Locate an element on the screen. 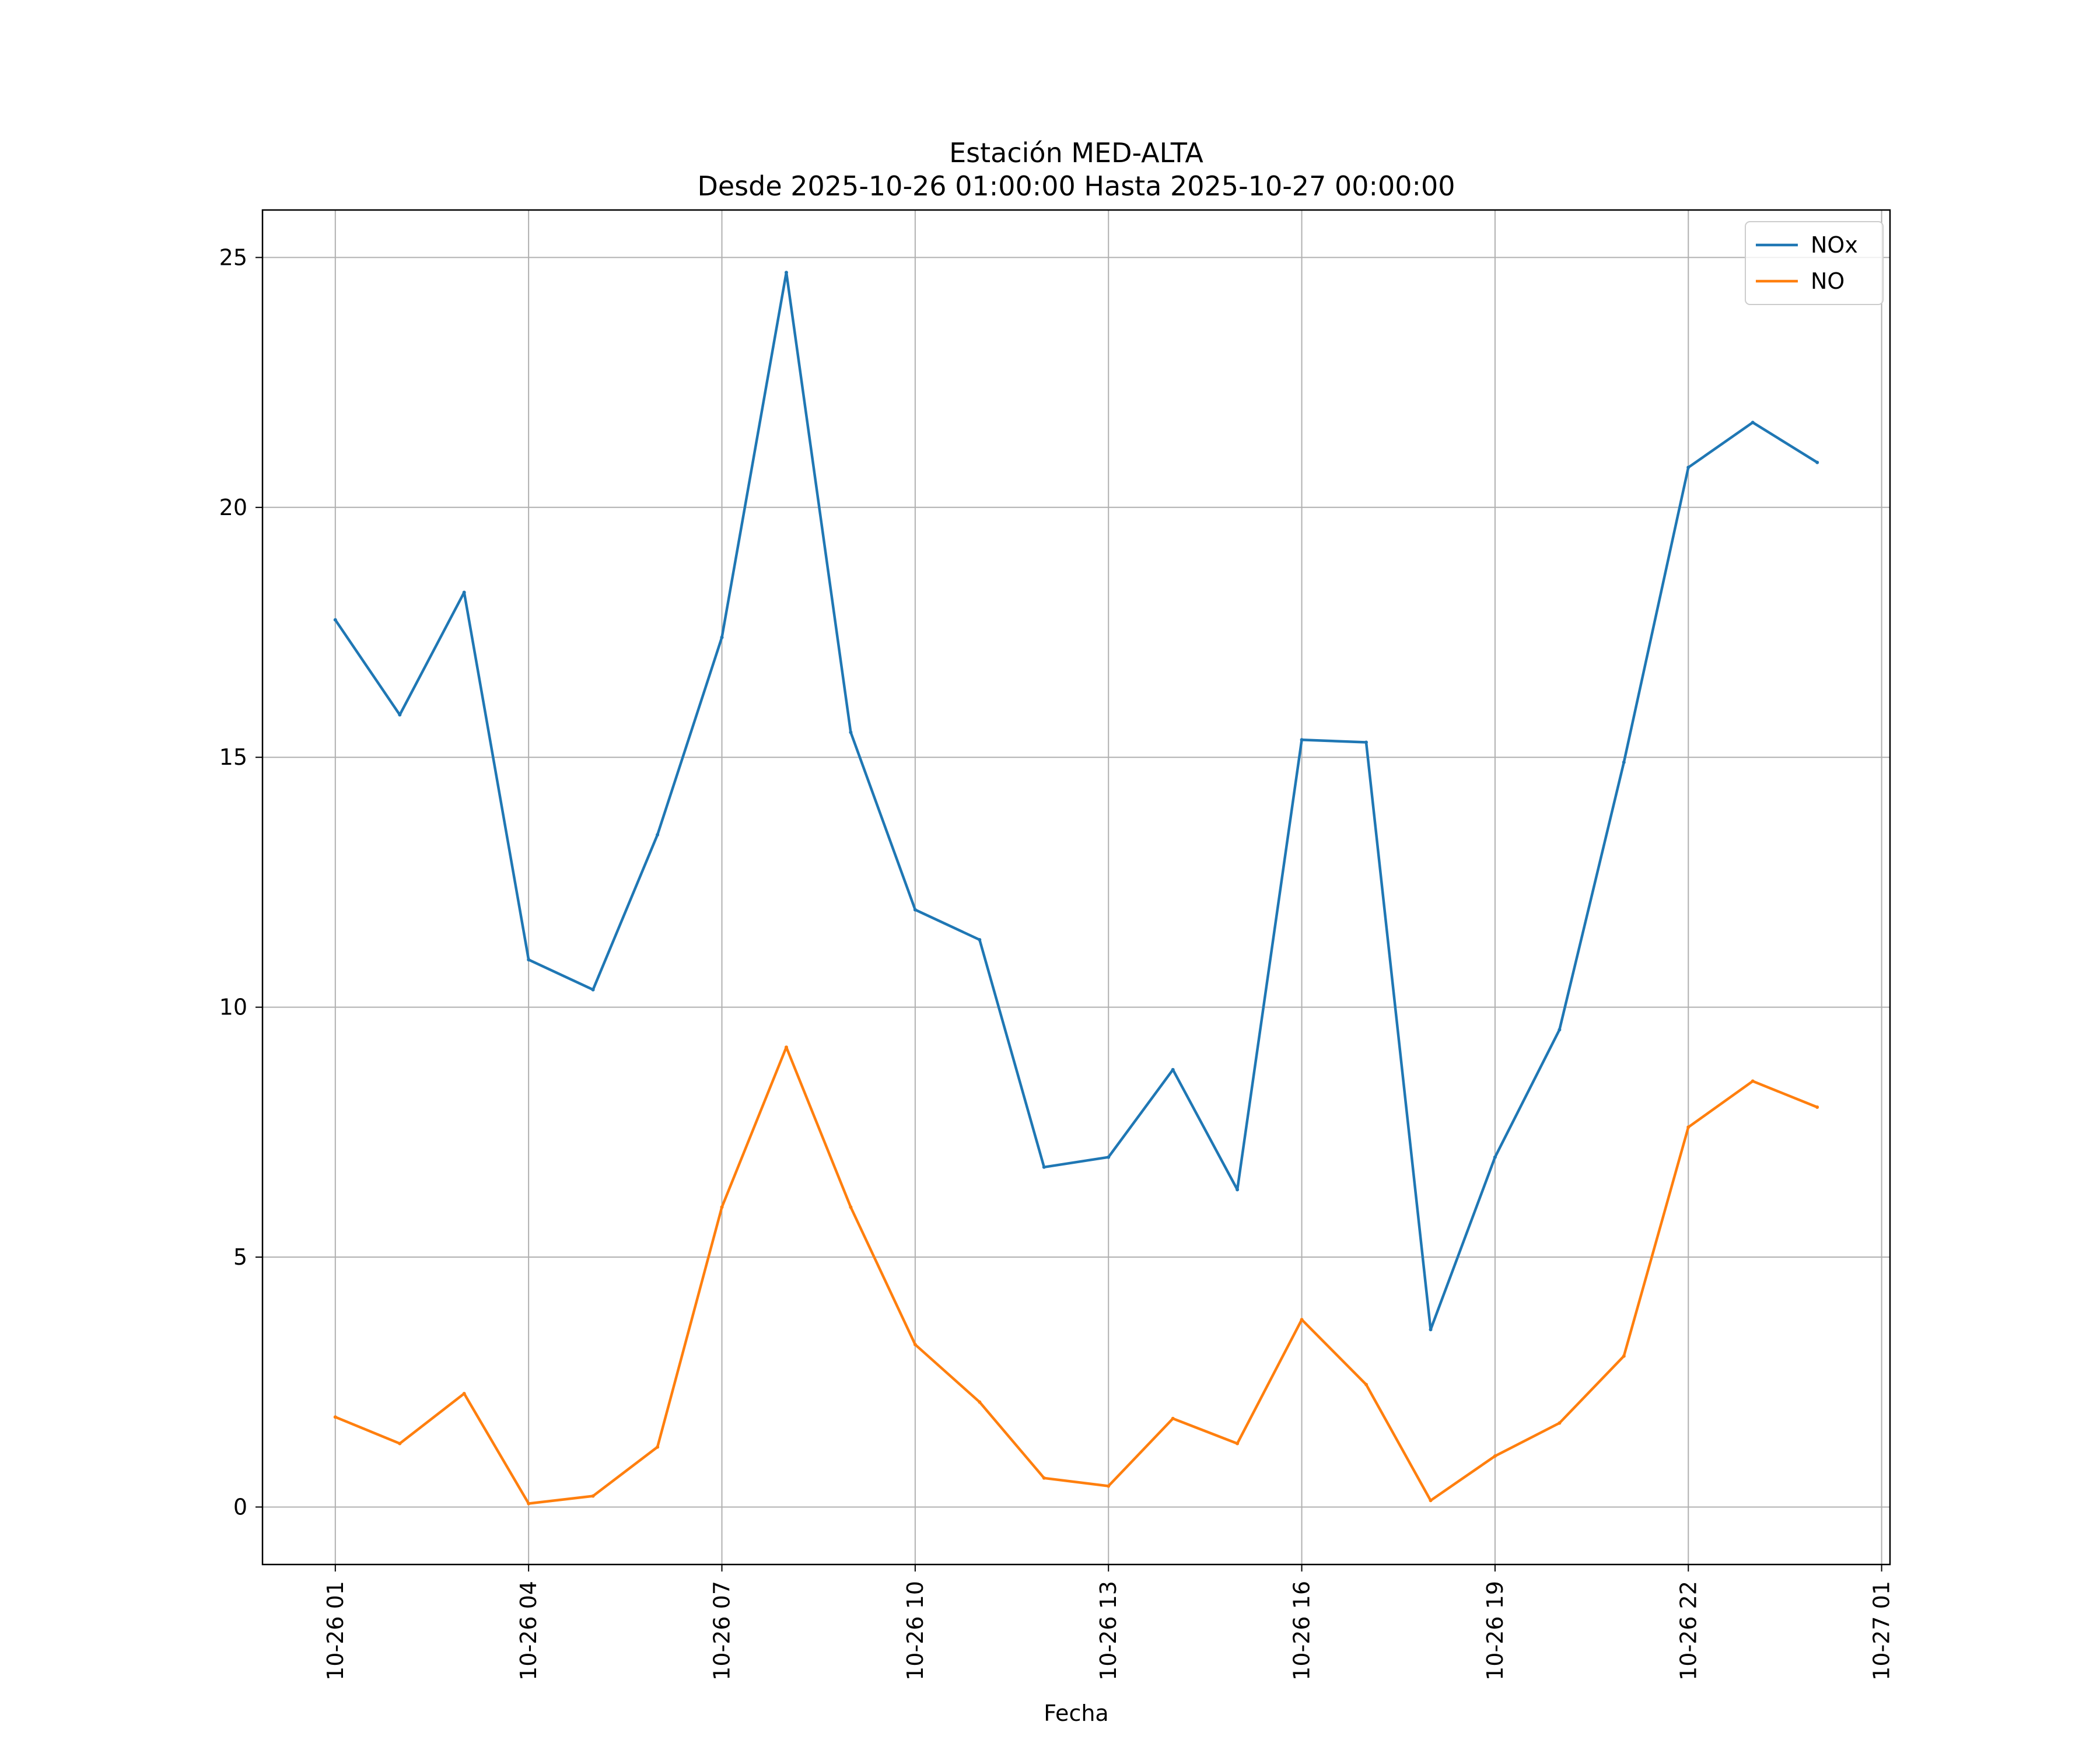 Image resolution: width=2100 pixels, height=1750 pixels. x-tick-label: 10-27 01 is located at coordinates (1882, 1631).